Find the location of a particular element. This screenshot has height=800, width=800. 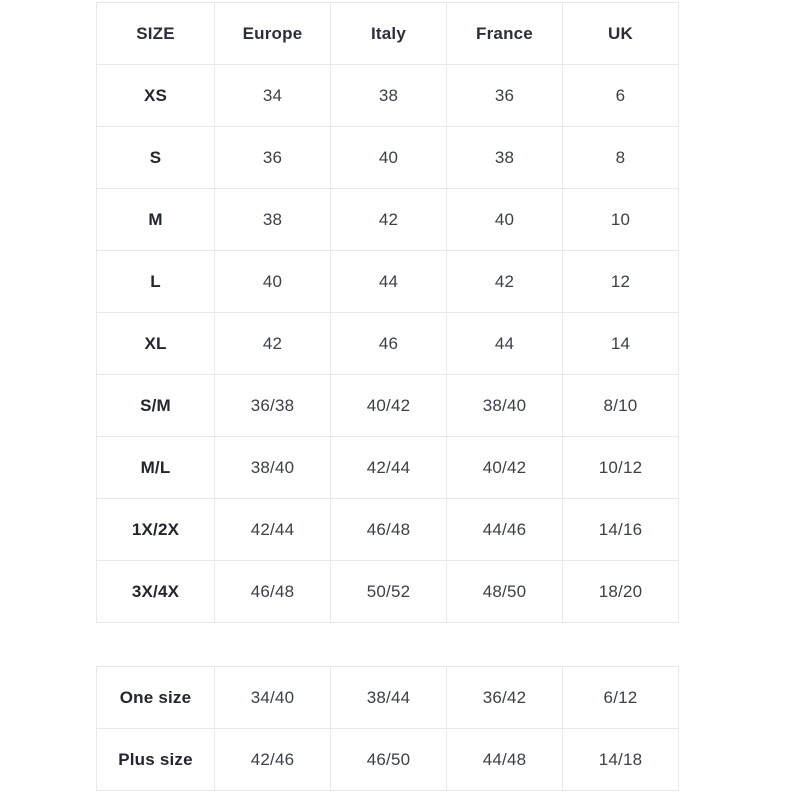

row-label-one-size: One size is located at coordinates (155, 697).